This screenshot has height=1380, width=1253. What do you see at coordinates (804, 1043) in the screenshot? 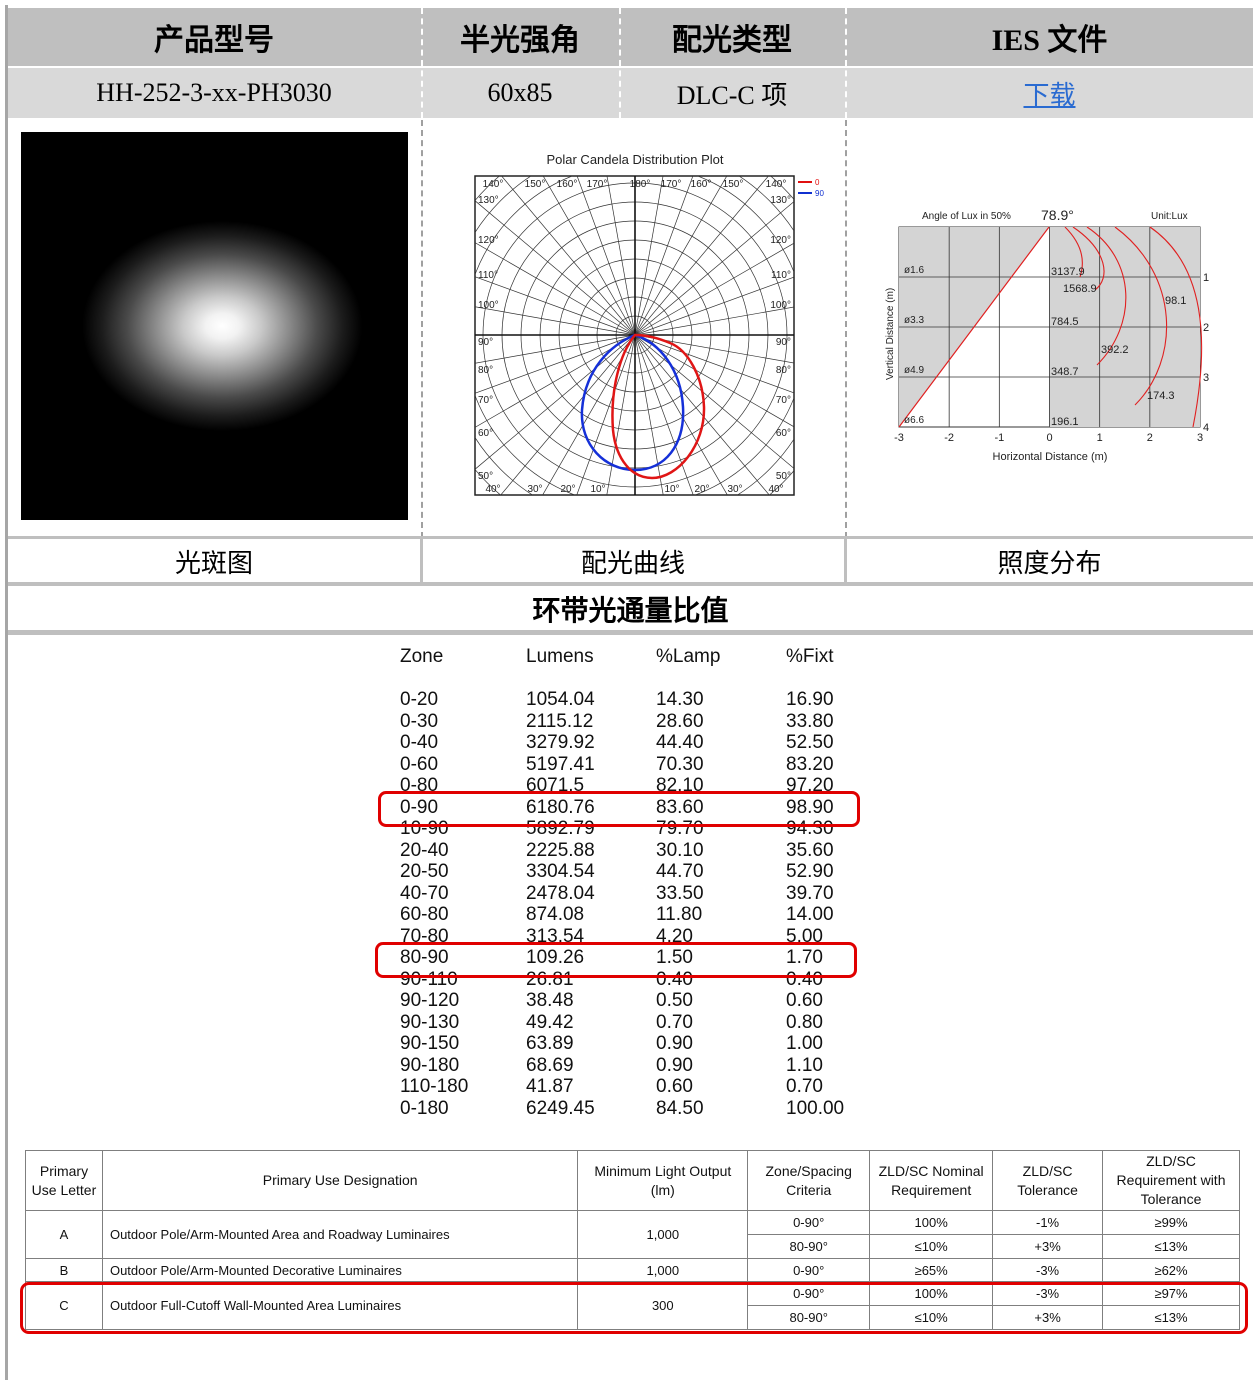
I see `zonal-cell: 1.00` at bounding box center [804, 1043].